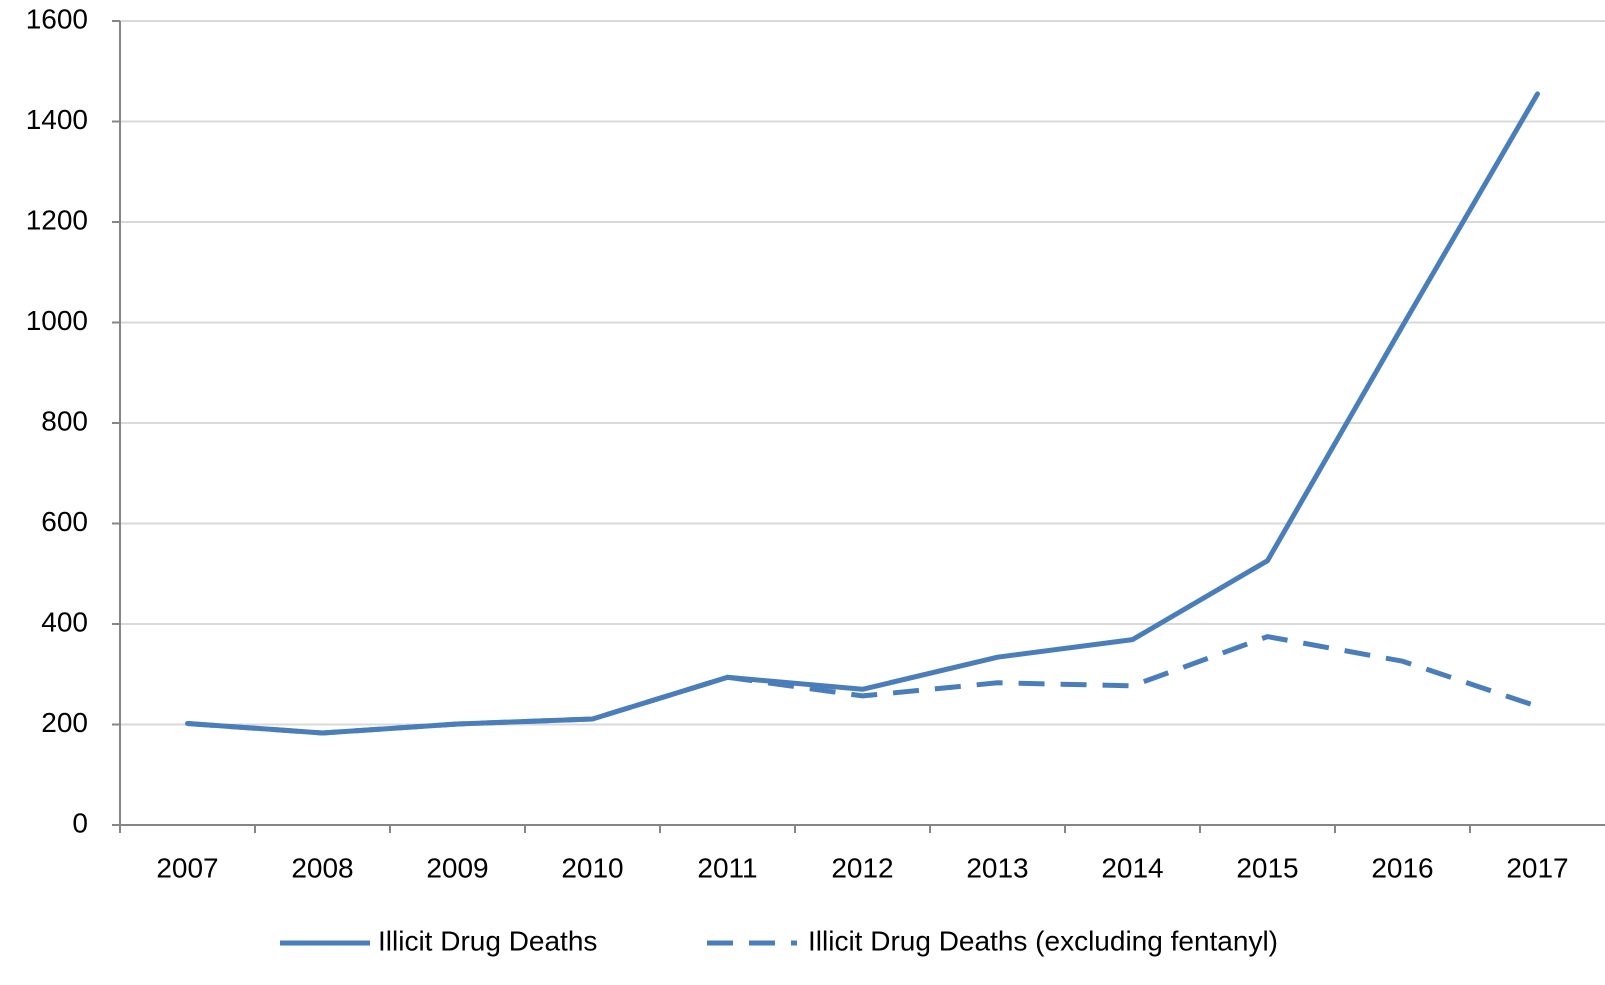  Describe the element at coordinates (1537, 867) in the screenshot. I see `x-tick-label: 2017` at that location.